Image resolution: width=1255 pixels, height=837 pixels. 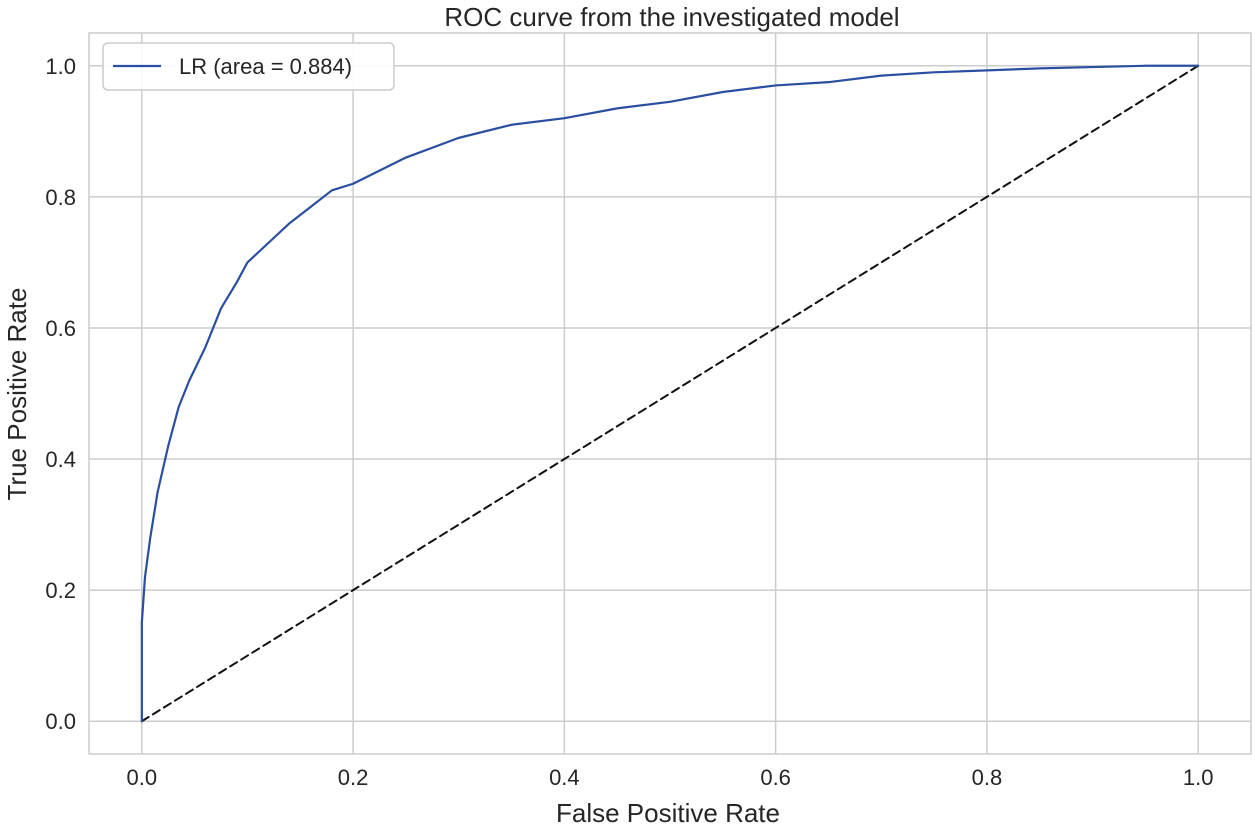 I want to click on legend-box, so click(x=248, y=66).